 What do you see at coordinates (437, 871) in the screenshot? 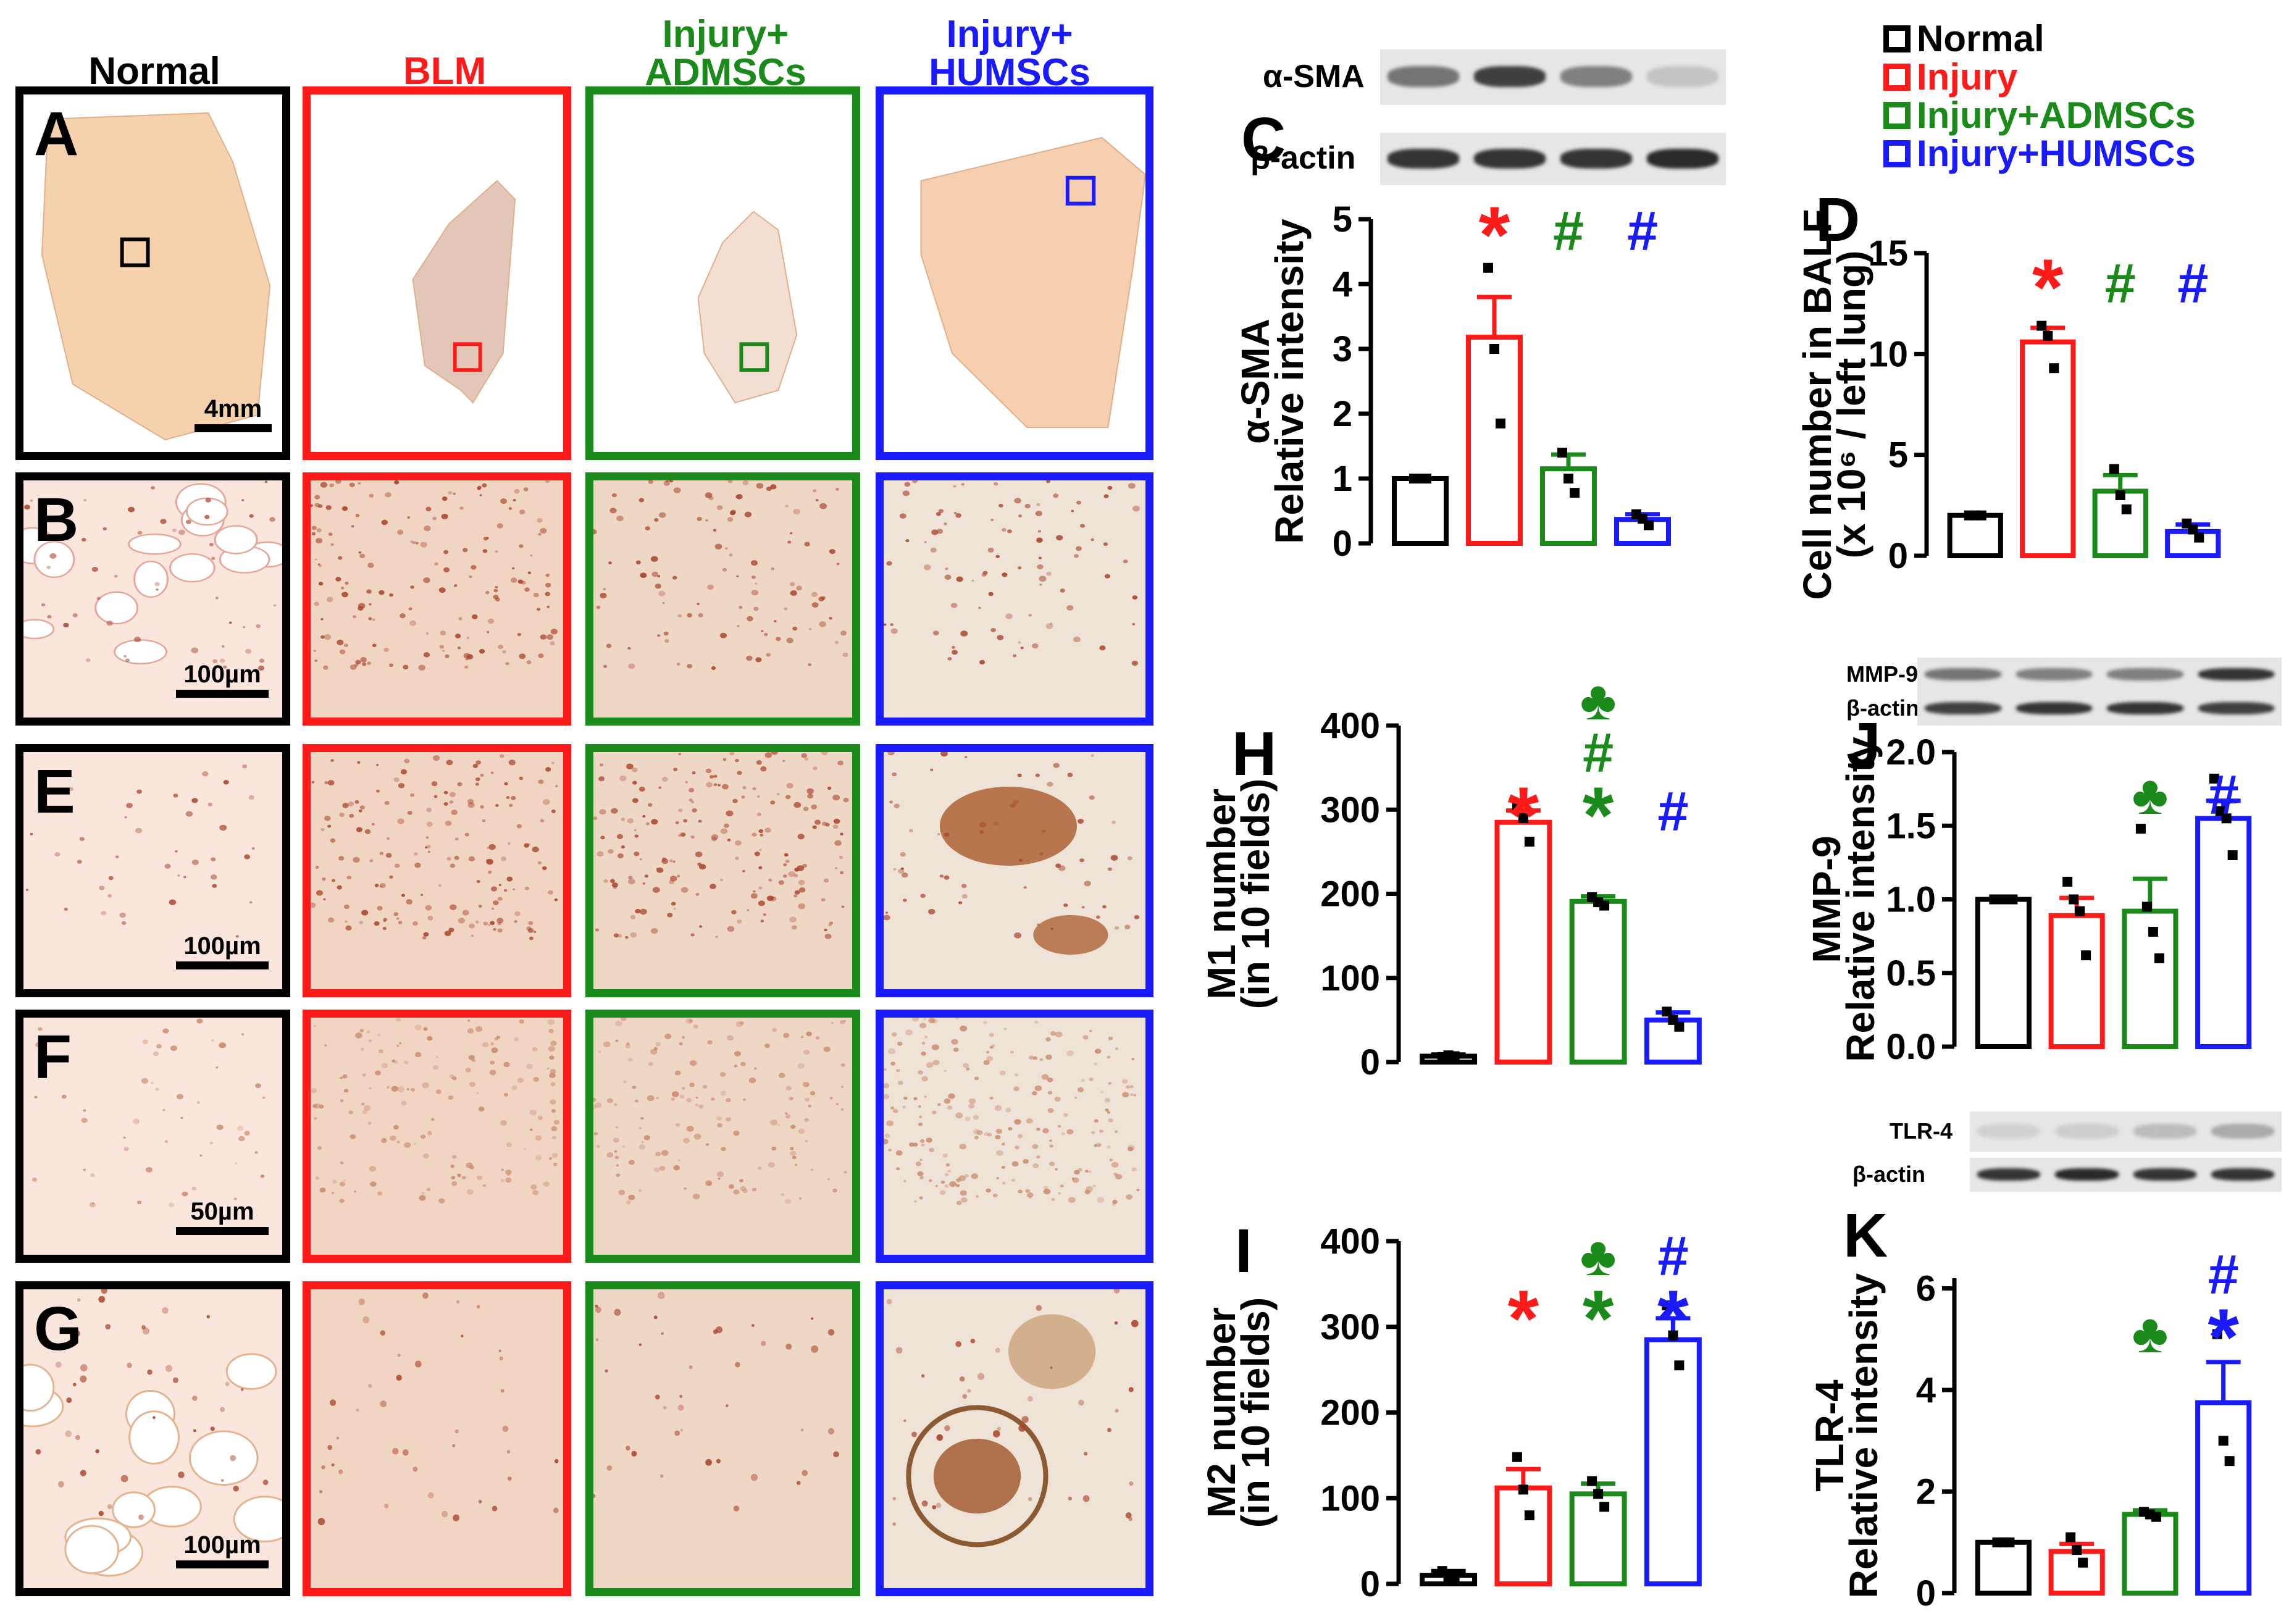
I see `micrograph-e-injury` at bounding box center [437, 871].